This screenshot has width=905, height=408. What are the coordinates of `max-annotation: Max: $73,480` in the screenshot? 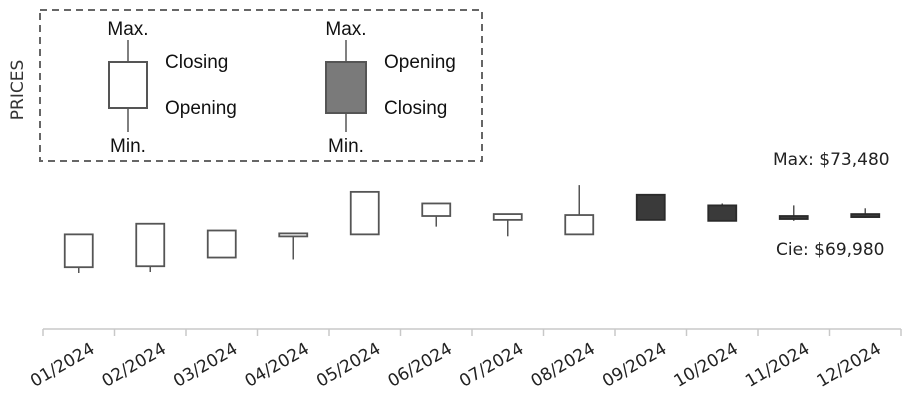 It's located at (831, 160).